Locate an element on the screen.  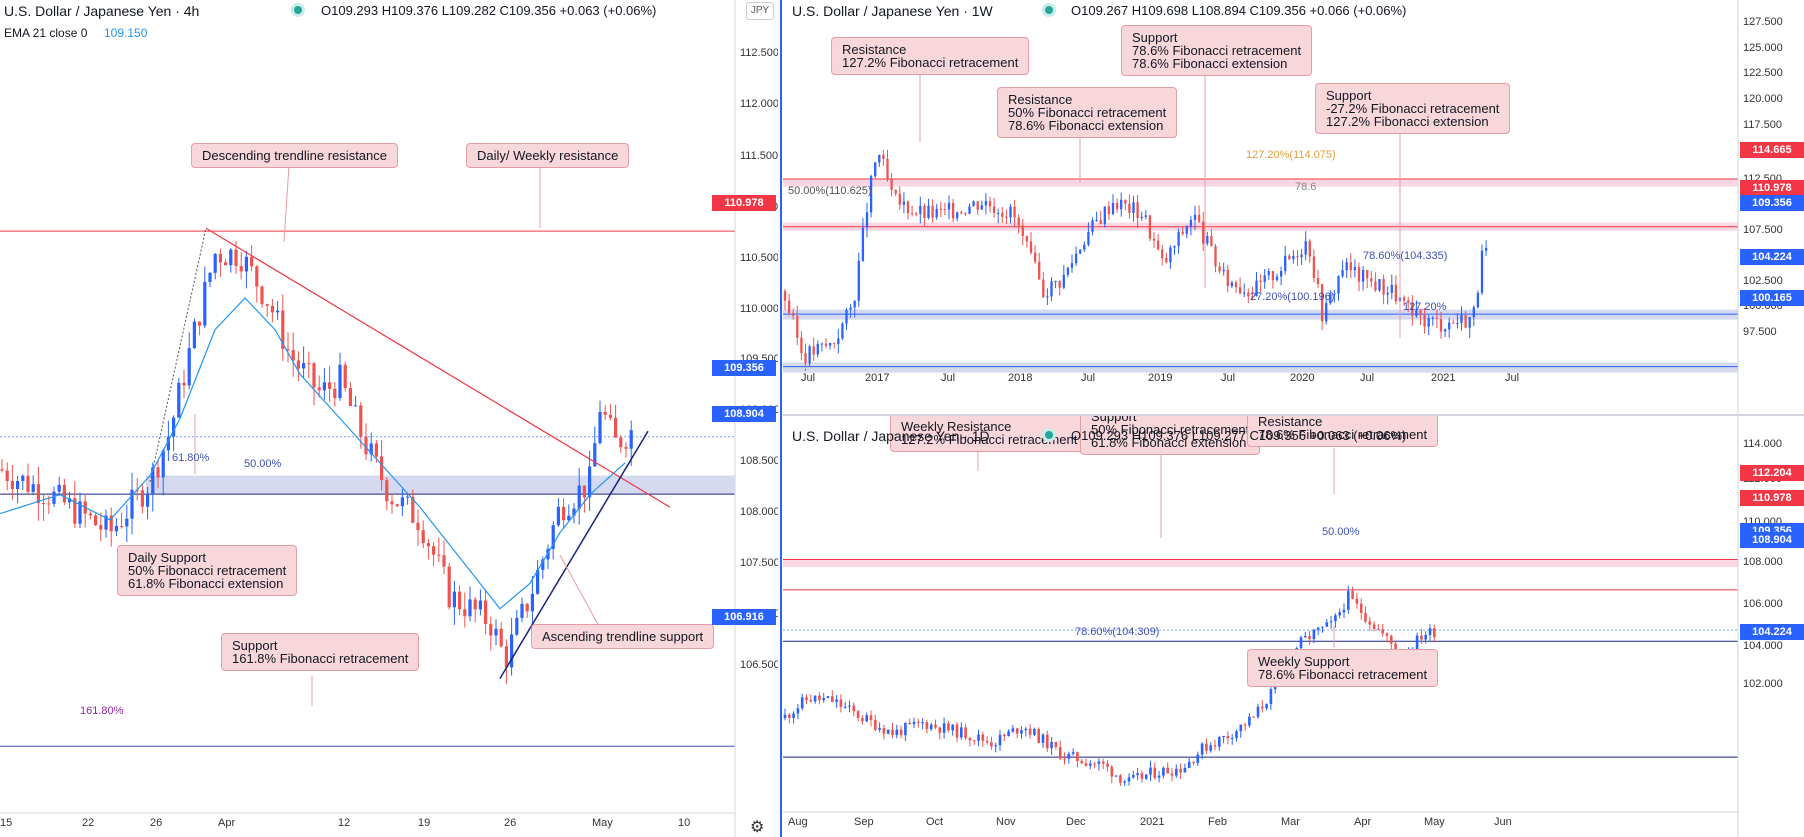
annotation-line: 161.8% Fibonacci retracement is located at coordinates (320, 658).